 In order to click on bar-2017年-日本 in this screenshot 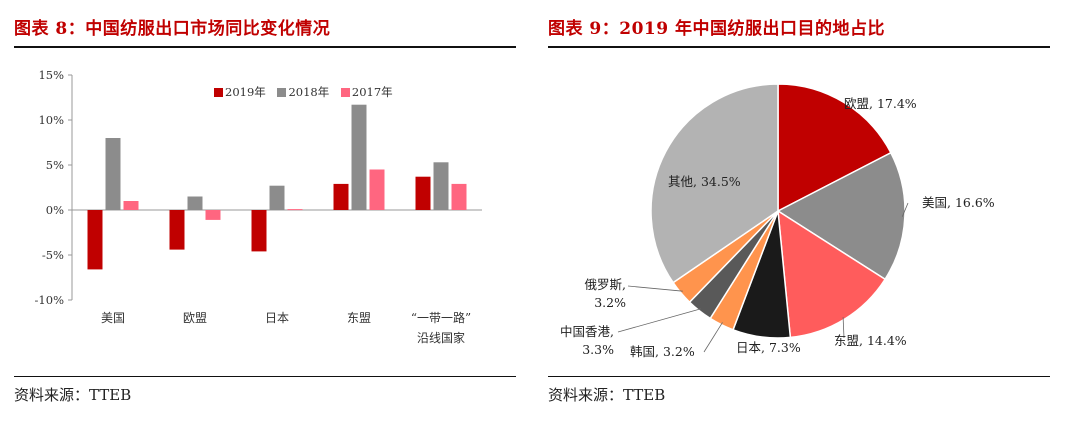, I will do `click(295, 210)`.